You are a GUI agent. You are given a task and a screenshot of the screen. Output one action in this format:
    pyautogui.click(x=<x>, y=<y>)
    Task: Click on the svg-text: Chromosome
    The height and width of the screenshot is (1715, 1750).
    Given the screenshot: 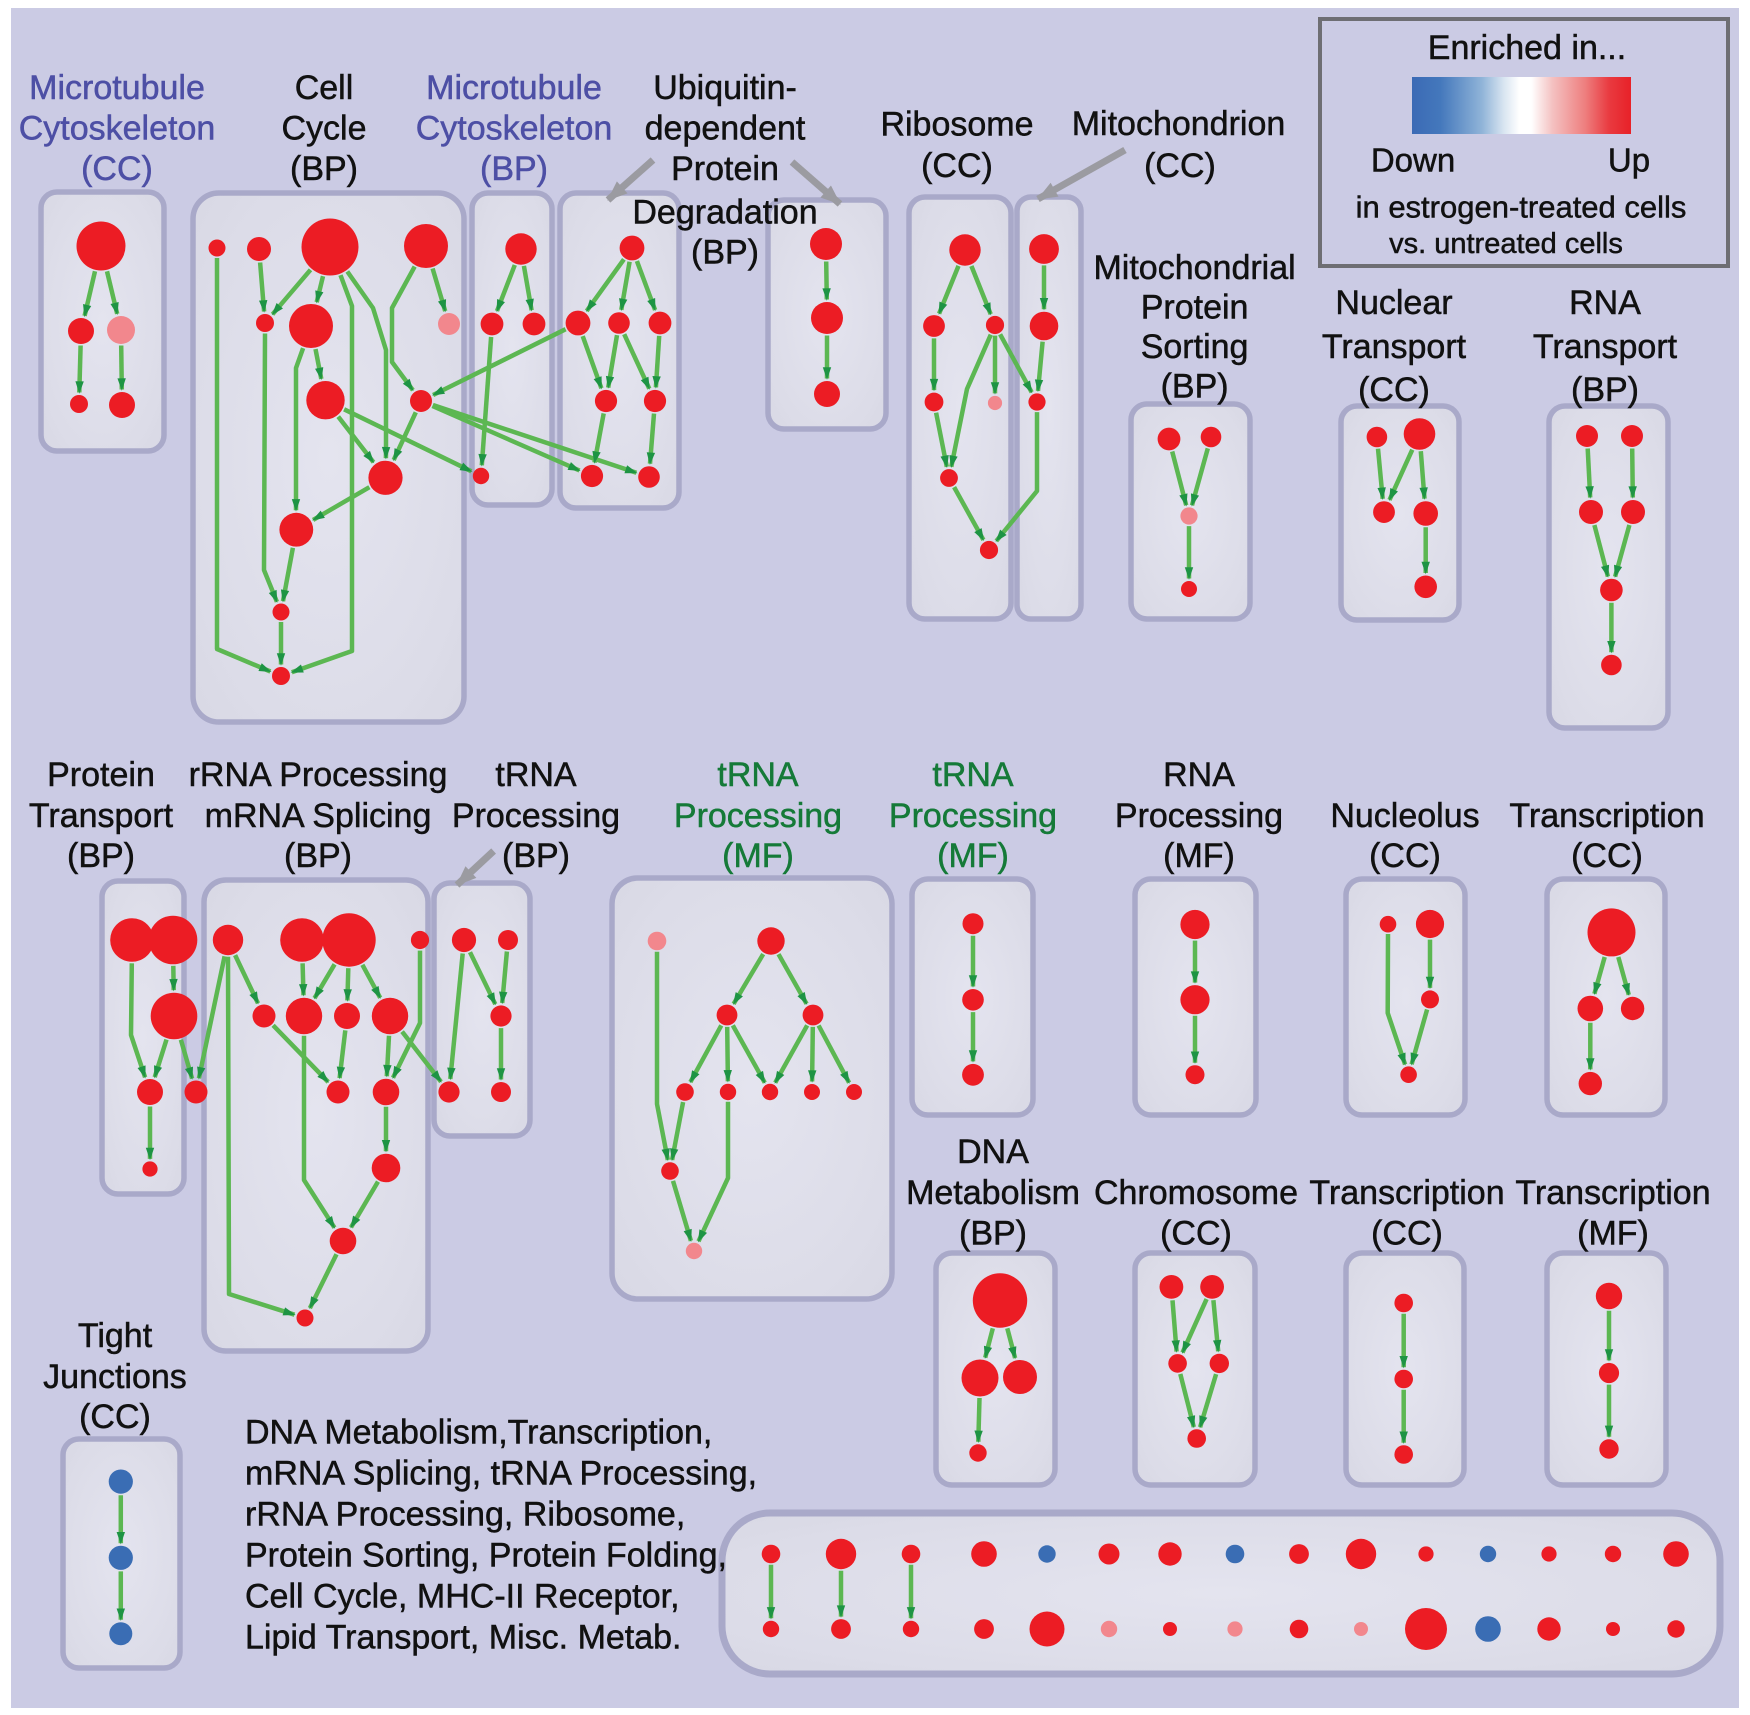 What is the action you would take?
    pyautogui.click(x=1196, y=1193)
    